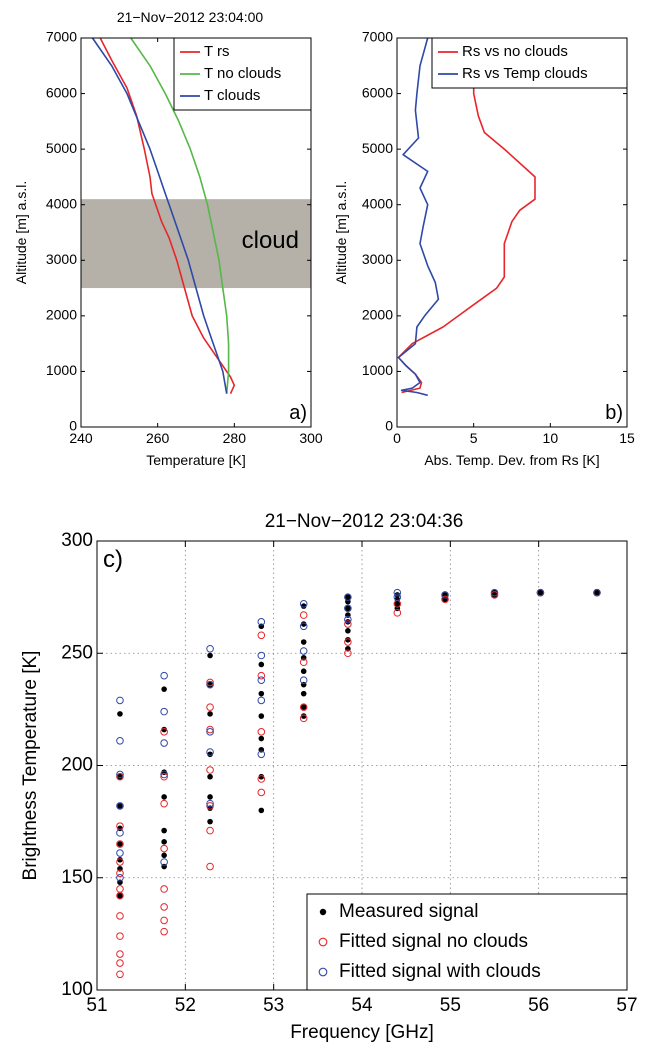  Describe the element at coordinates (450, 1005) in the screenshot. I see `x-tick-label: 55` at that location.